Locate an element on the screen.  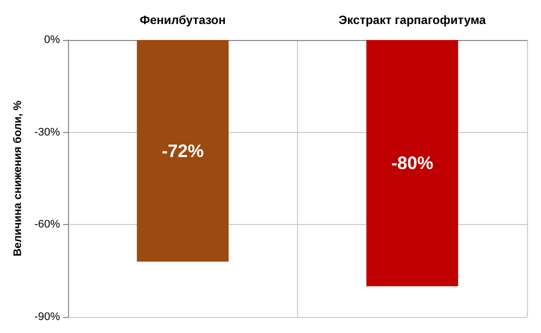
y-tick-label: 0% is located at coordinates (52, 40).